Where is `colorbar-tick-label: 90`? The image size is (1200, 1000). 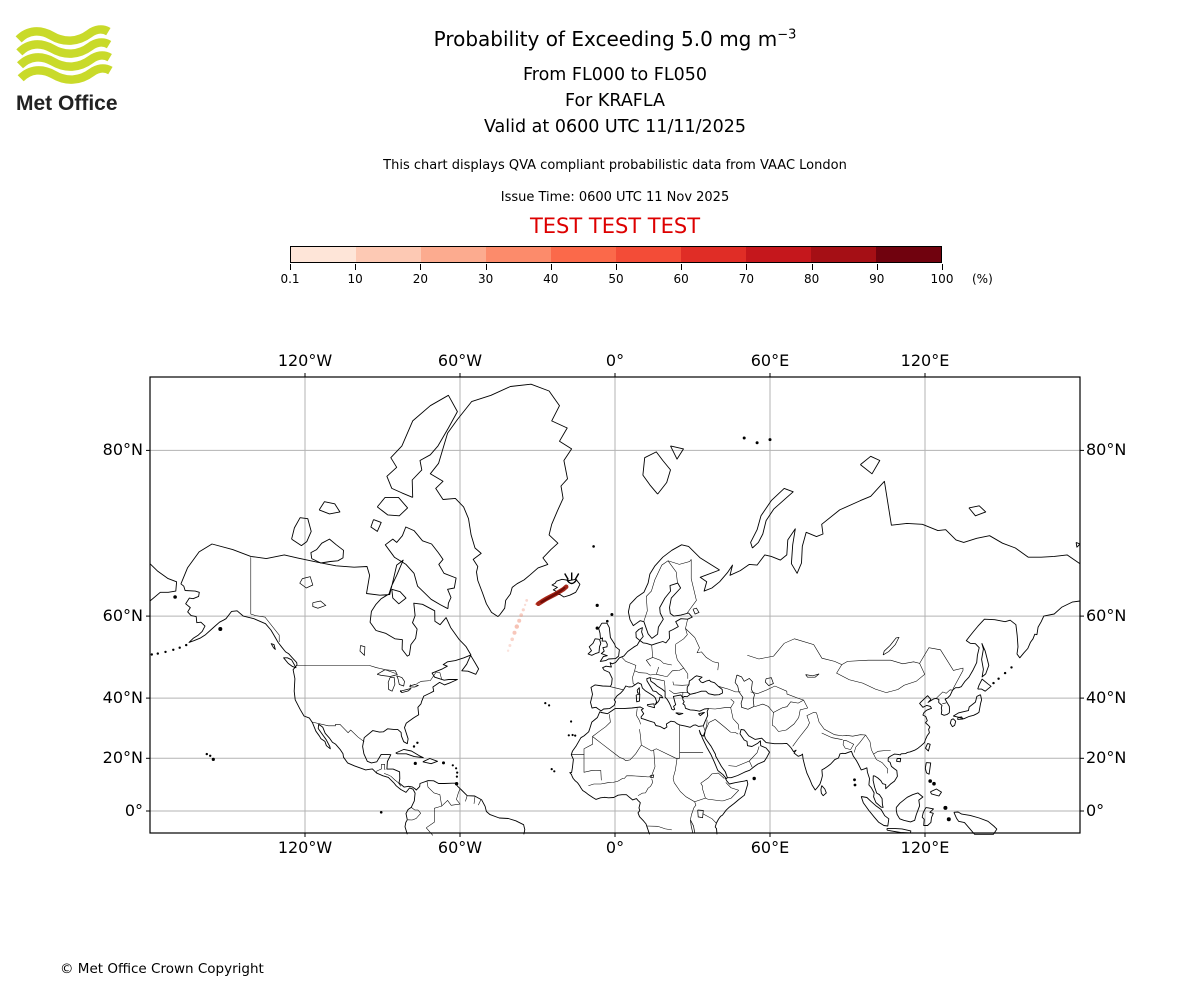
colorbar-tick-label: 90 is located at coordinates (877, 279).